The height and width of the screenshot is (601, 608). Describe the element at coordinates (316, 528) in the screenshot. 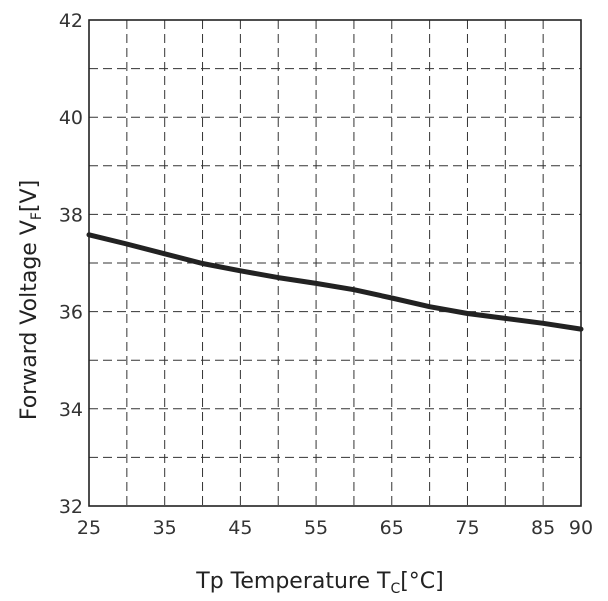

I see `x-tick-label: 55` at that location.